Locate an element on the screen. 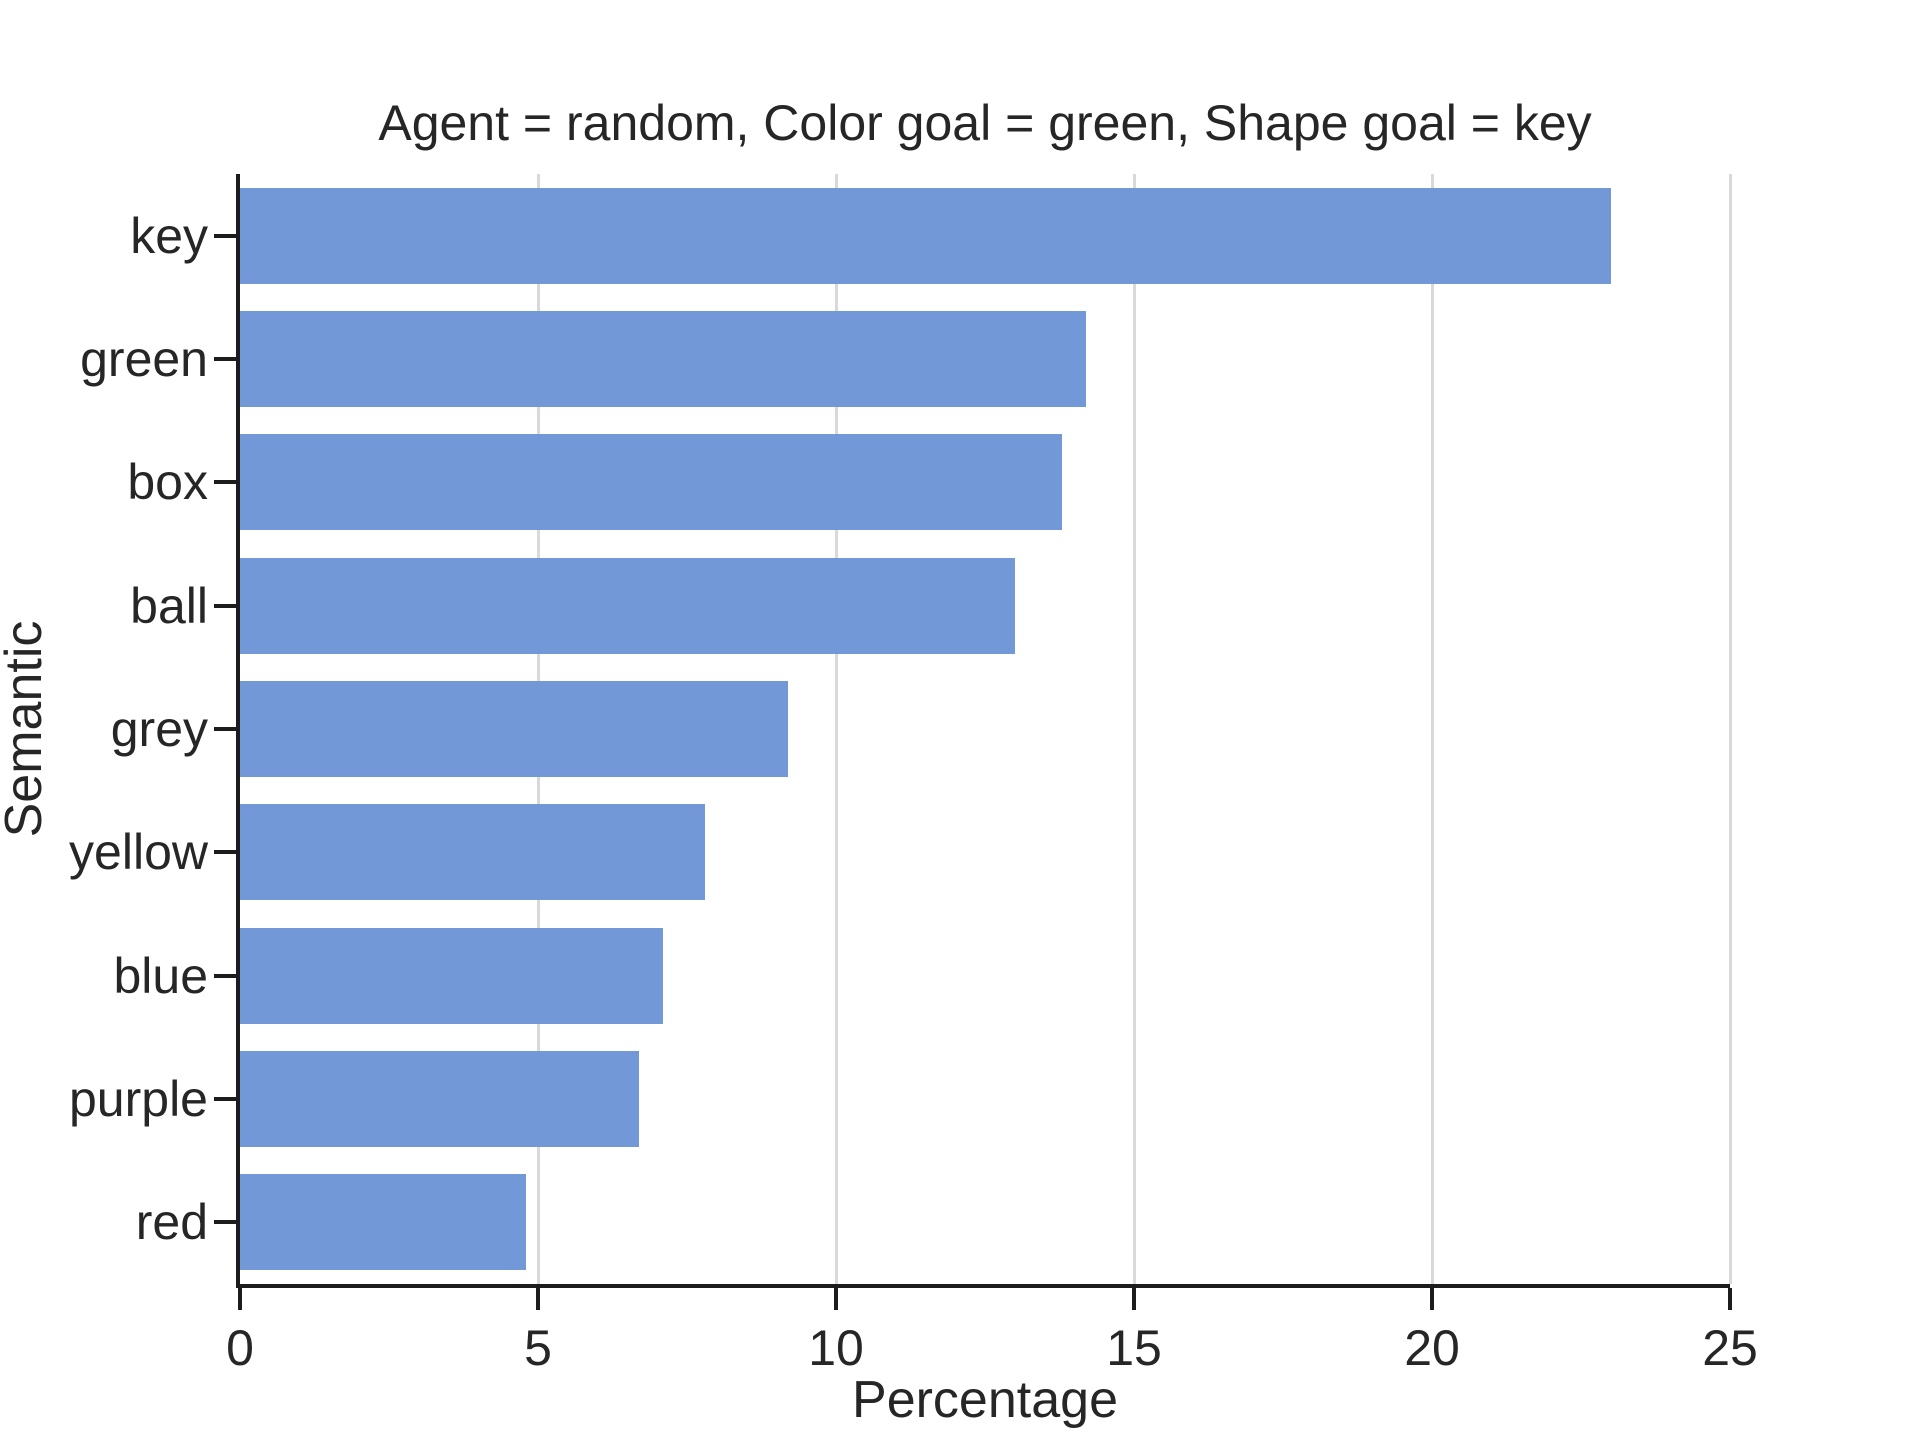 This screenshot has height=1440, width=1920. x-tick-label: 10 is located at coordinates (836, 1348).